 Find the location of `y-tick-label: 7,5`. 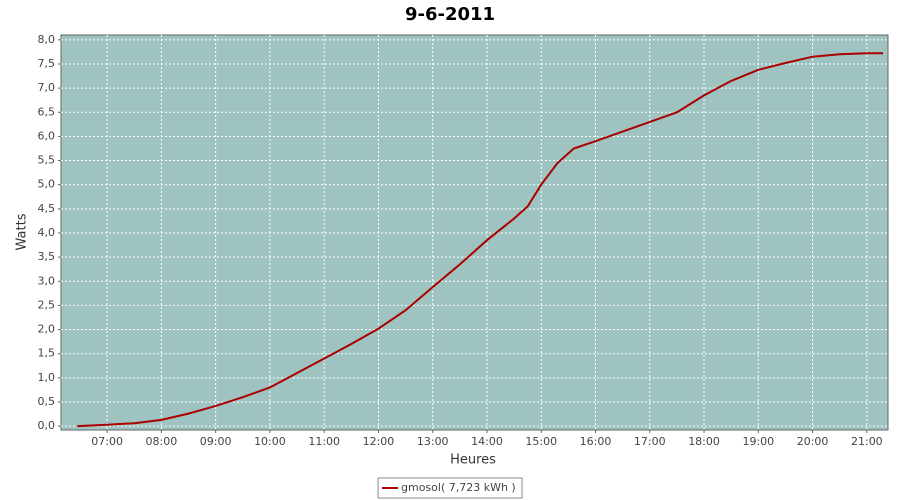

y-tick-label: 7,5 is located at coordinates (47, 63).